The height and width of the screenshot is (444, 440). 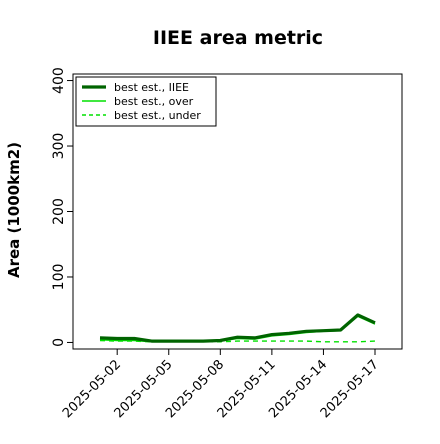 What do you see at coordinates (157, 115) in the screenshot?
I see `legend-label: best est., under` at bounding box center [157, 115].